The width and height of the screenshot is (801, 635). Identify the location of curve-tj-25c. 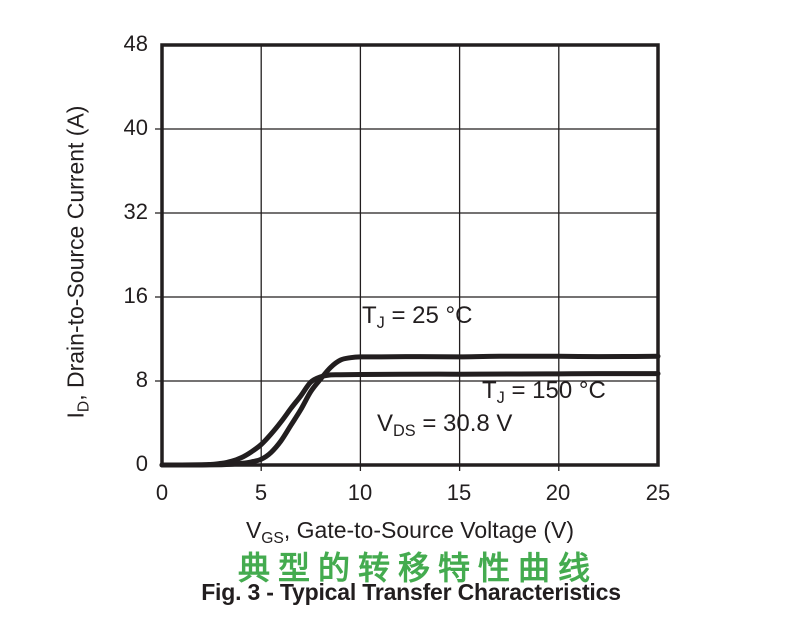
(410, 410).